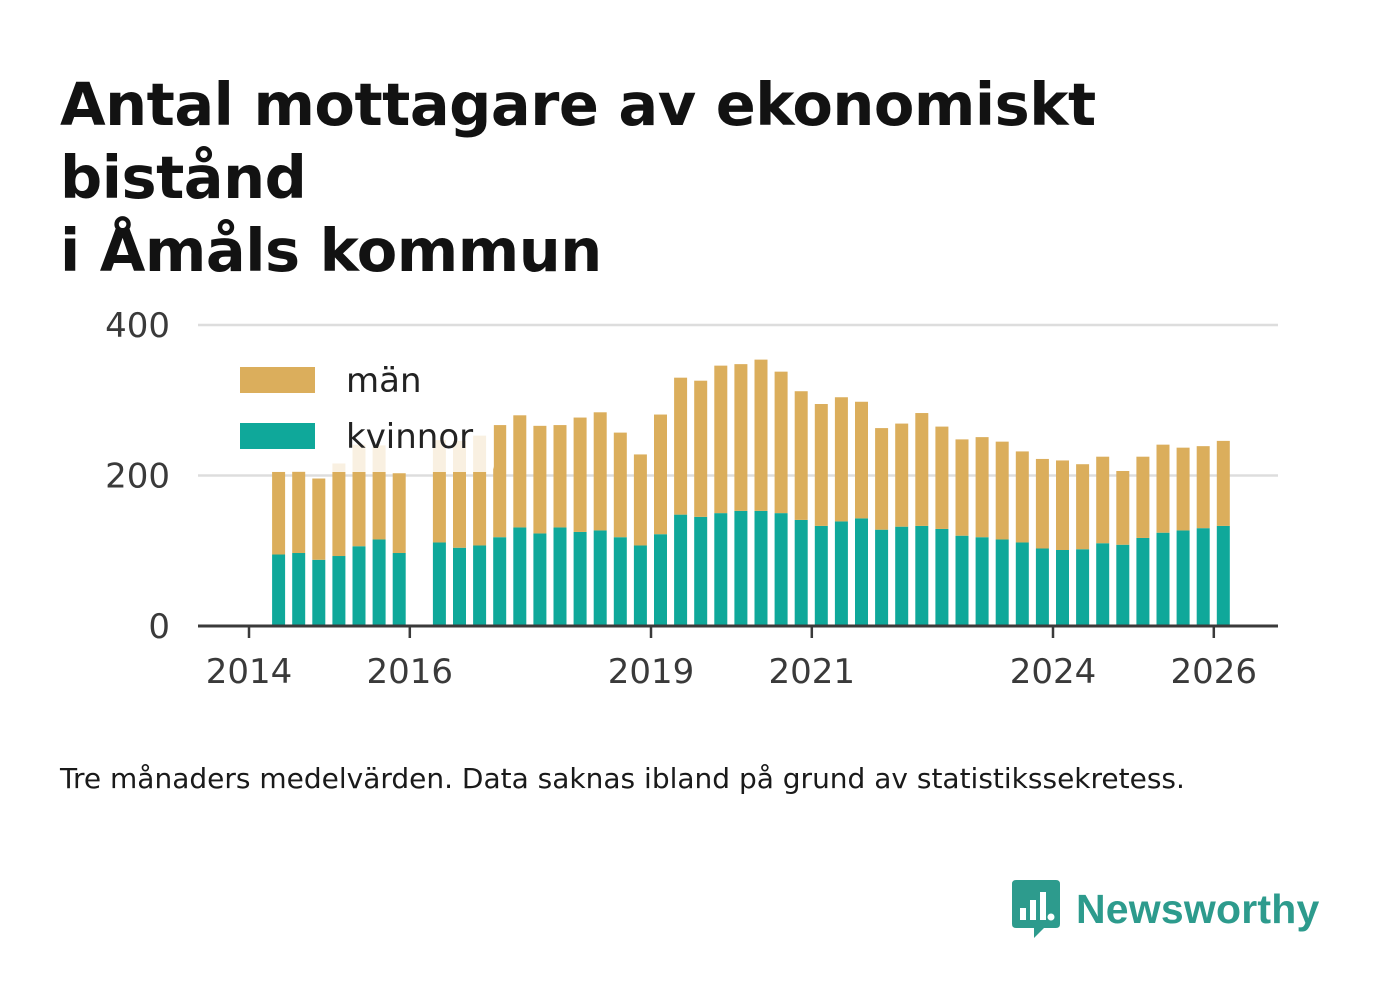 This screenshot has height=999, width=1382. I want to click on legend-label-man: män, so click(384, 381).